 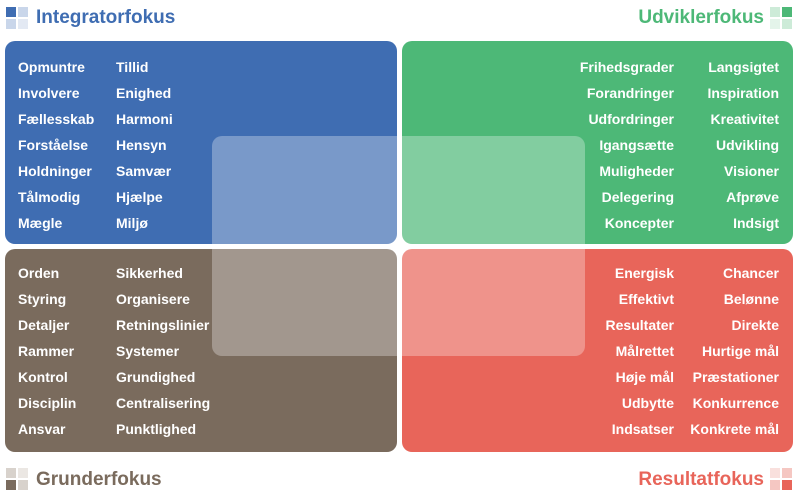 What do you see at coordinates (132, 67) in the screenshot?
I see `quadrant-word: Tillid` at bounding box center [132, 67].